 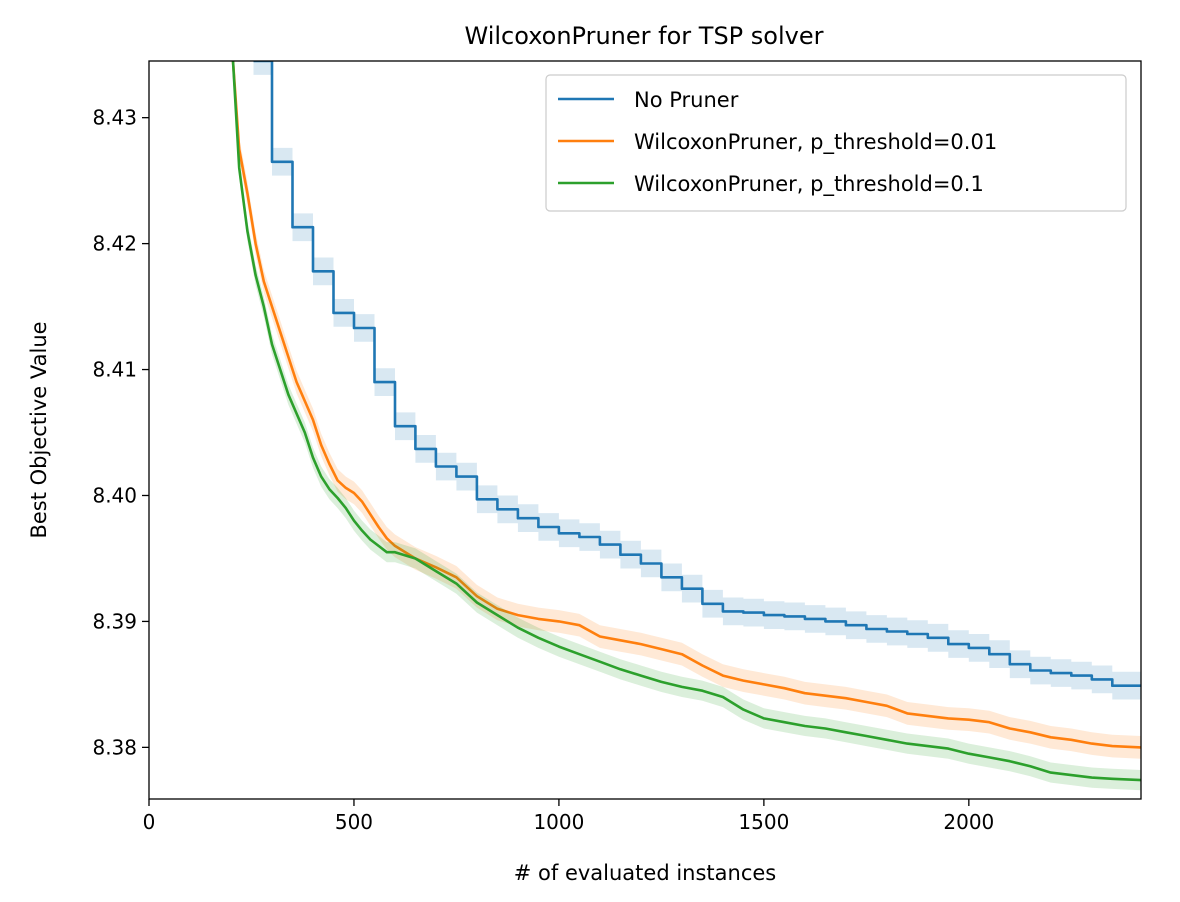 What do you see at coordinates (815, 142) in the screenshot?
I see `legend-label-1: WilcoxonPruner, p_threshold=0.01` at bounding box center [815, 142].